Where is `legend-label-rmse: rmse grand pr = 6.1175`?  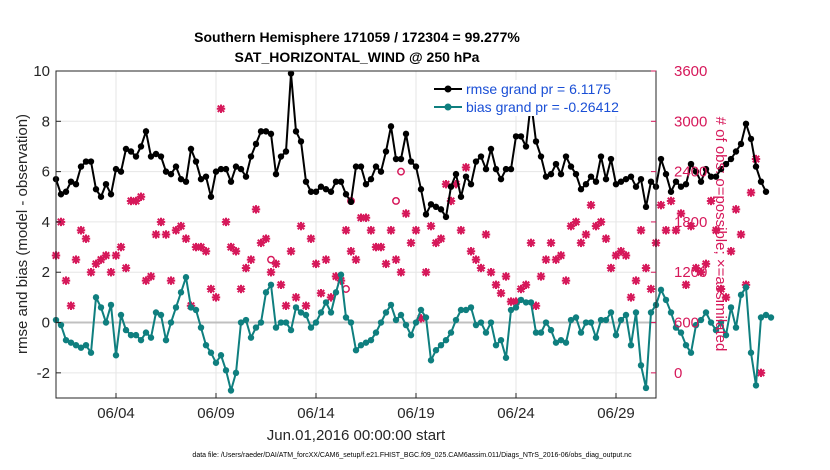 legend-label-rmse: rmse grand pr = 6.1175 is located at coordinates (538, 89).